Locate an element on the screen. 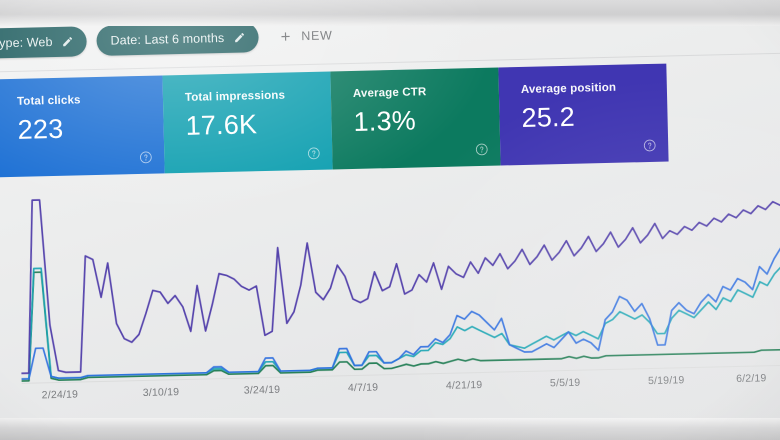 The width and height of the screenshot is (780, 440). monitor-bezel-bottom is located at coordinates (390, 429).